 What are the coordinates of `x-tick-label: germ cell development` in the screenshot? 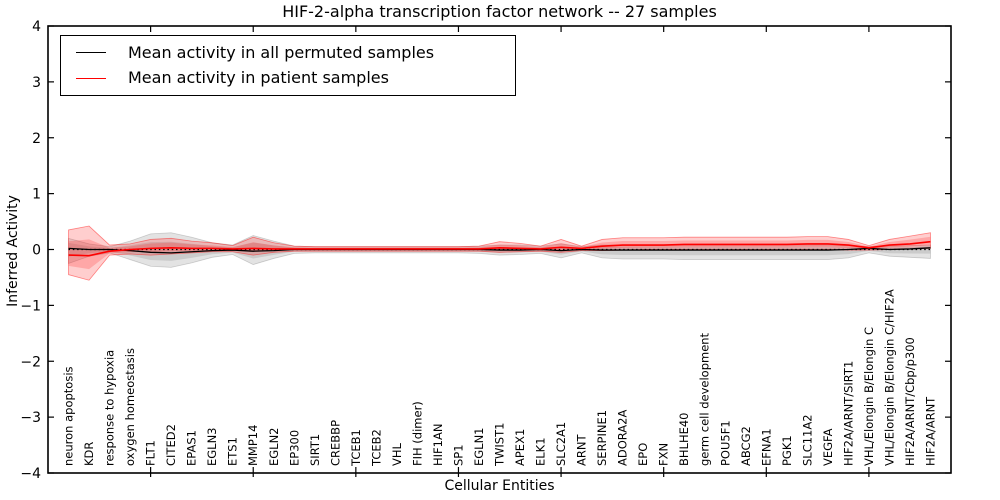 It's located at (705, 399).